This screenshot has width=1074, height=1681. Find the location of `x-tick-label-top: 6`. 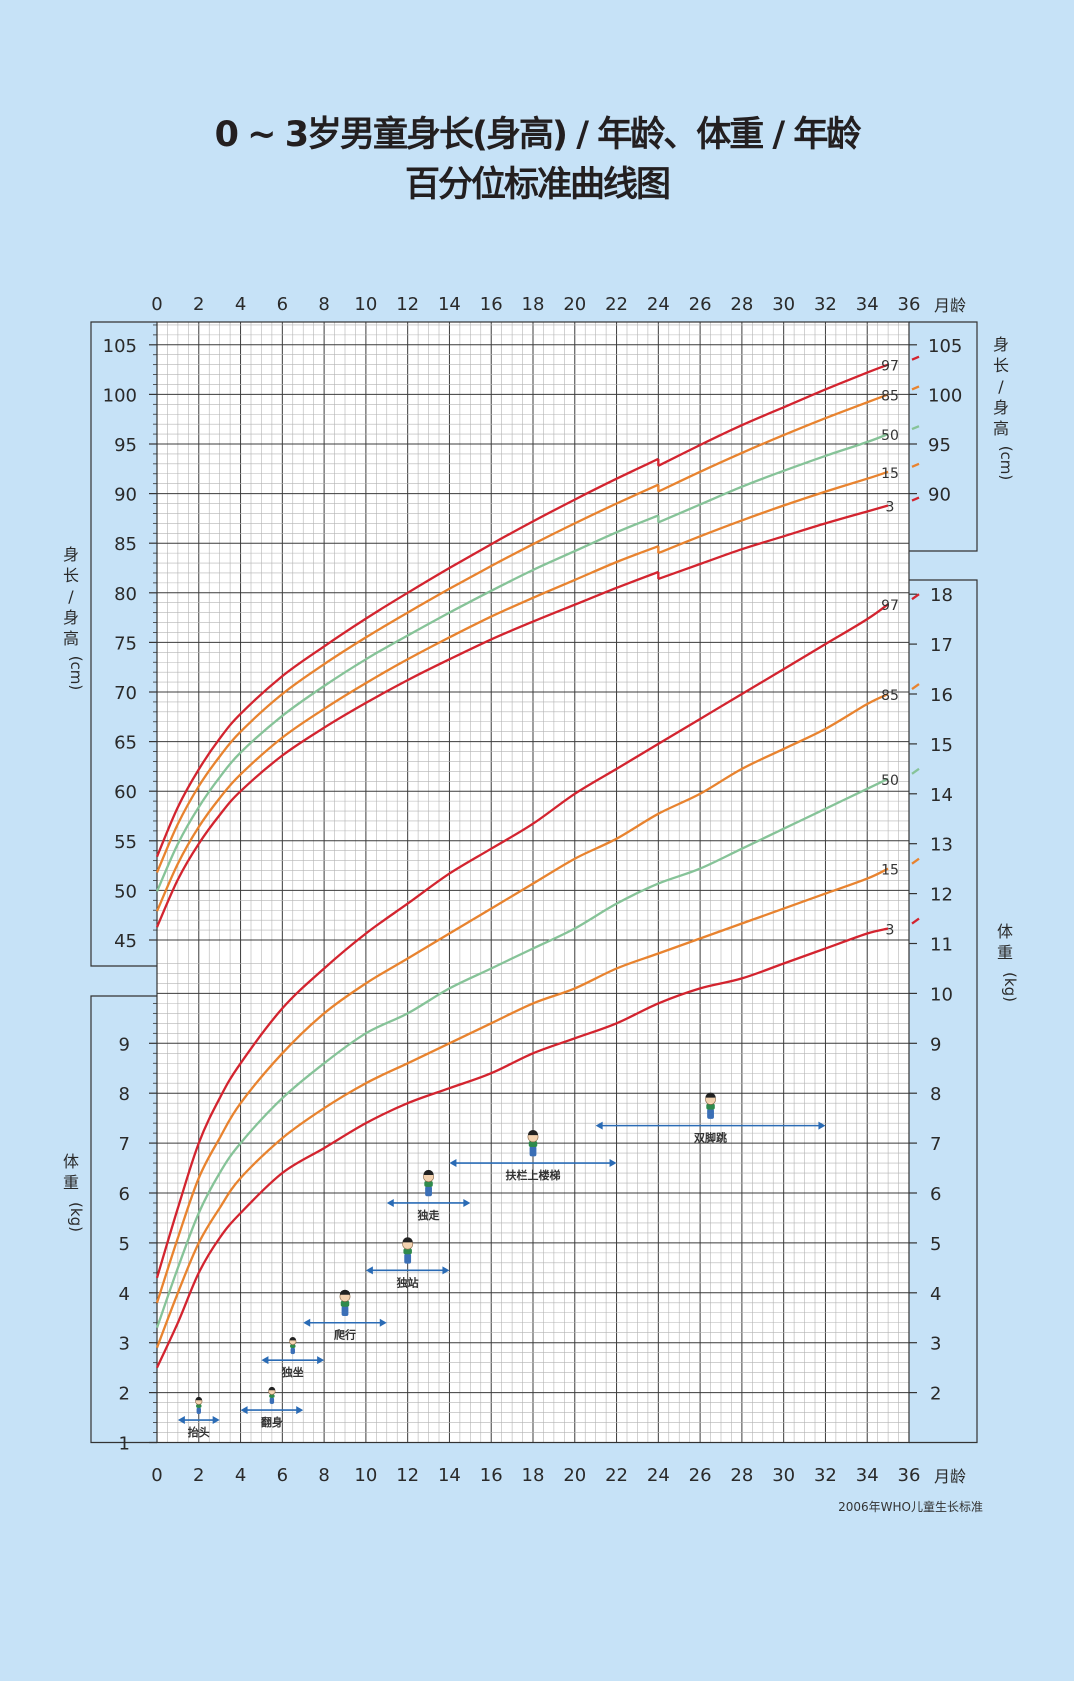

x-tick-label-top: 6 is located at coordinates (282, 304).